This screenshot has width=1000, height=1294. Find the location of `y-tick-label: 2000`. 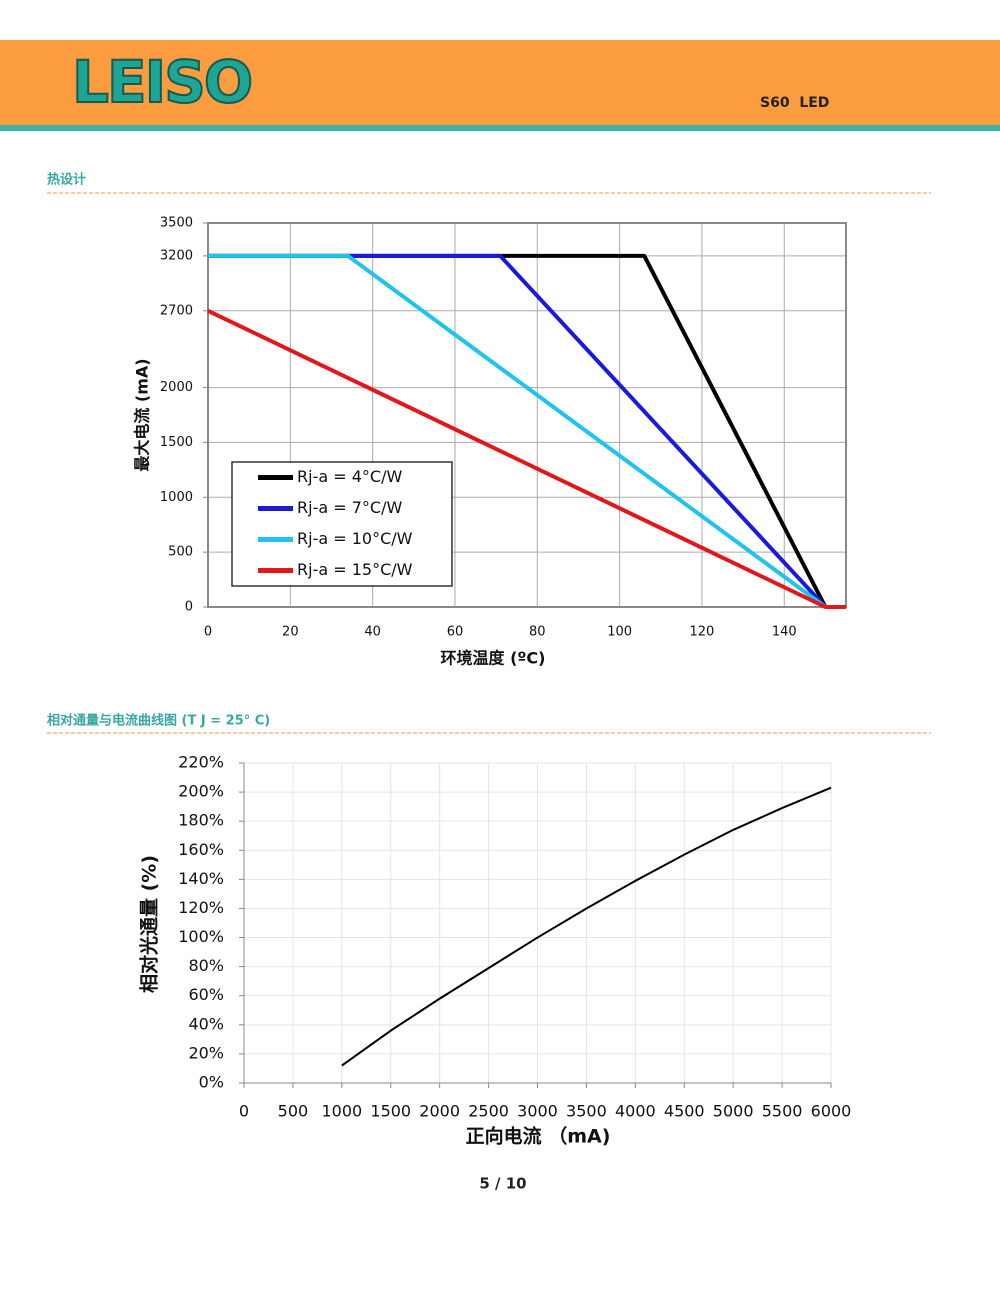

y-tick-label: 2000 is located at coordinates (176, 387).